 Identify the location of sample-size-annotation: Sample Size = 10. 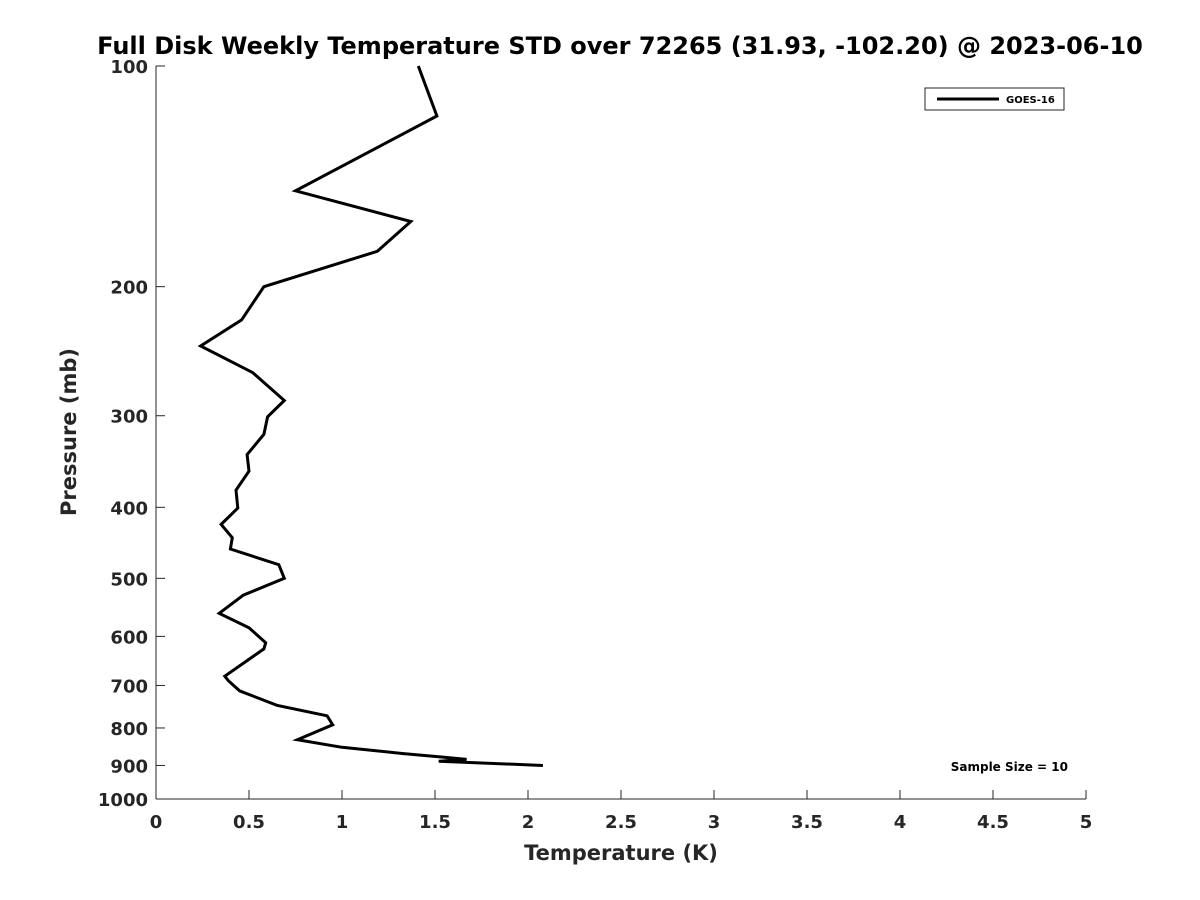
(1009, 767).